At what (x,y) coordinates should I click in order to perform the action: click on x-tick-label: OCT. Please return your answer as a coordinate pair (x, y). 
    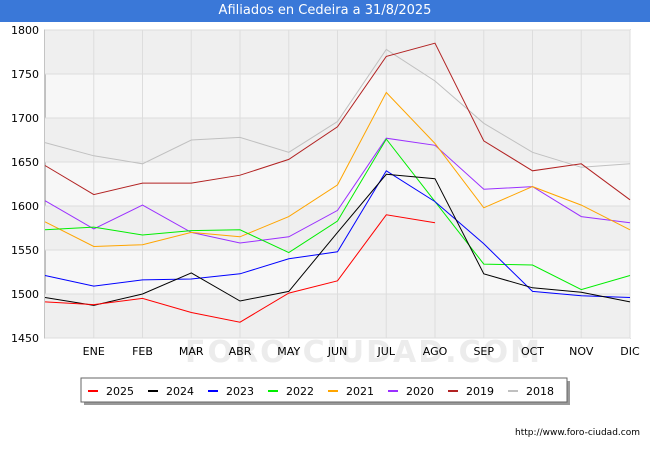
    Looking at the image, I should click on (532, 351).